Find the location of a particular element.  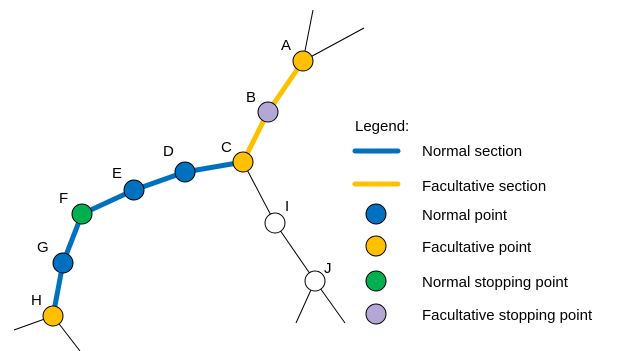

node-label-h: H is located at coordinates (36, 300).